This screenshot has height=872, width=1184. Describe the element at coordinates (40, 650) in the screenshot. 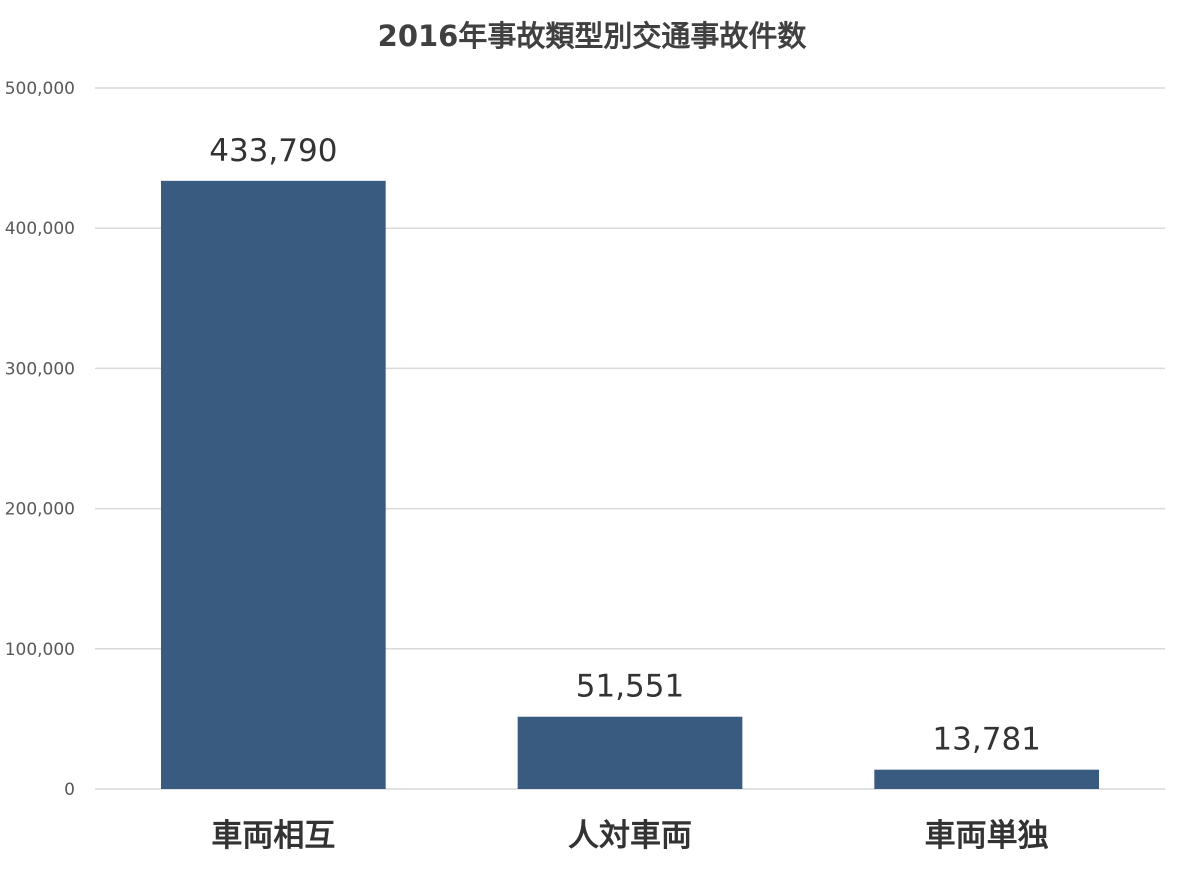

I see `y-tick-label: 100,000` at that location.